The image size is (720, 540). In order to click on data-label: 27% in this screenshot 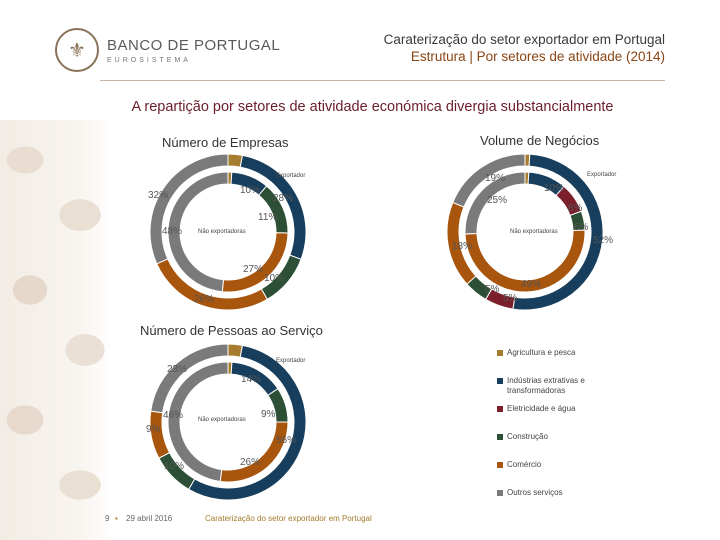, I will do `click(253, 269)`.